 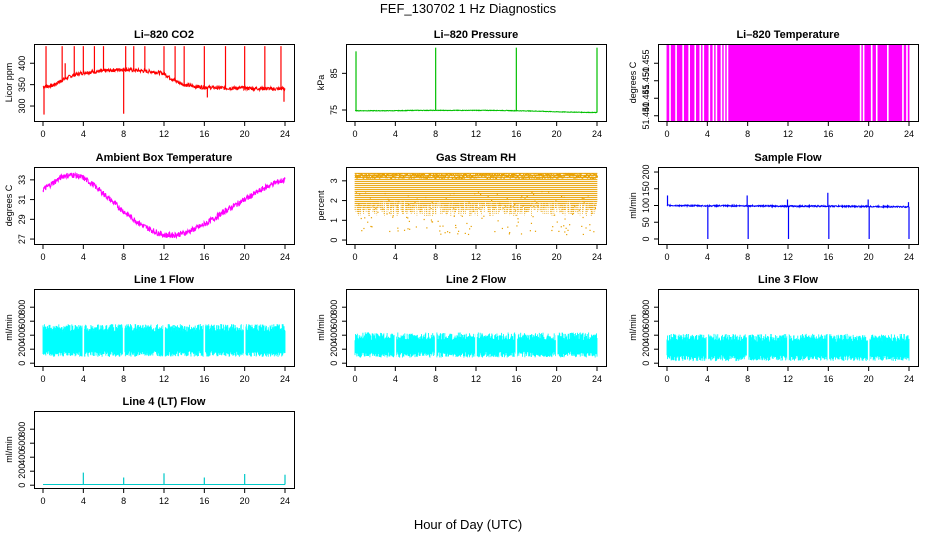 What do you see at coordinates (22, 200) in the screenshot?
I see `box-temp-ytick-label: 31` at bounding box center [22, 200].